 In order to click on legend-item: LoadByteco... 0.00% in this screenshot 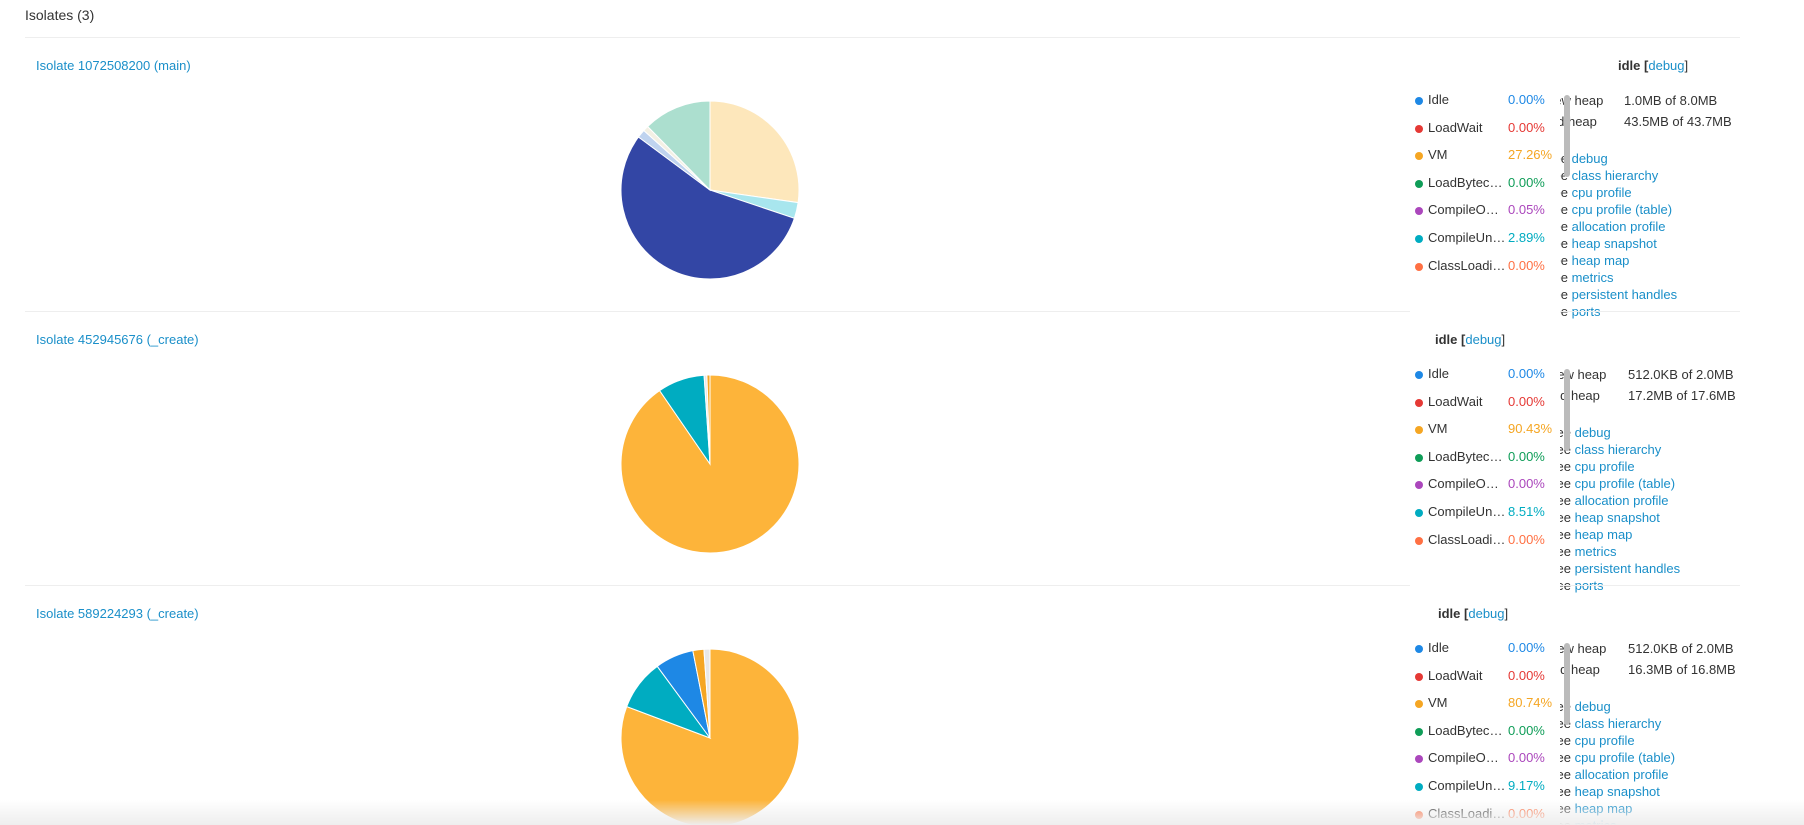, I will do `click(1485, 184)`.